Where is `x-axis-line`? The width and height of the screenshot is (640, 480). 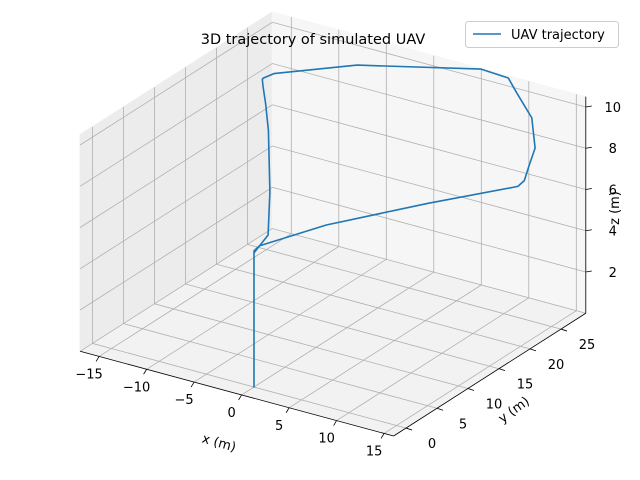
x-axis-line is located at coordinates (236, 393).